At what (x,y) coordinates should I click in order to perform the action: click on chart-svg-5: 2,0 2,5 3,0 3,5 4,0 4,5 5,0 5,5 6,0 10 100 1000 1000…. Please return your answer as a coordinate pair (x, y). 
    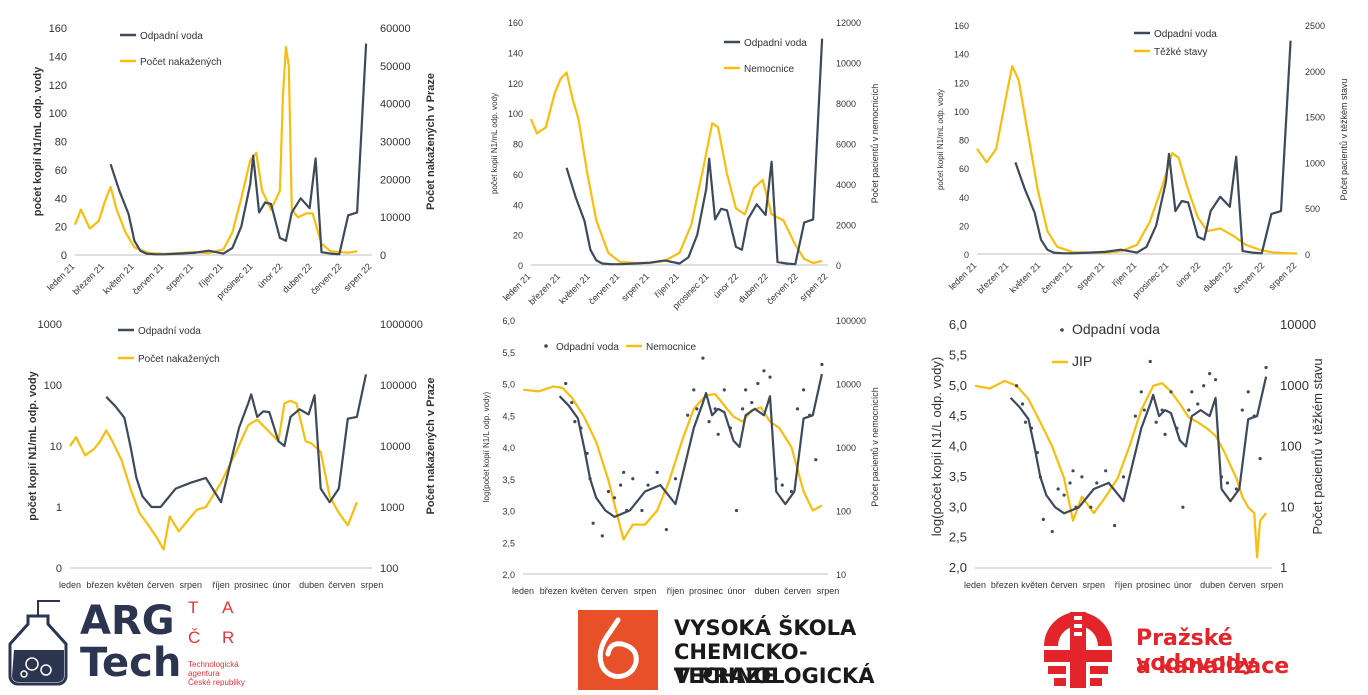
    Looking at the image, I should click on (681, 456).